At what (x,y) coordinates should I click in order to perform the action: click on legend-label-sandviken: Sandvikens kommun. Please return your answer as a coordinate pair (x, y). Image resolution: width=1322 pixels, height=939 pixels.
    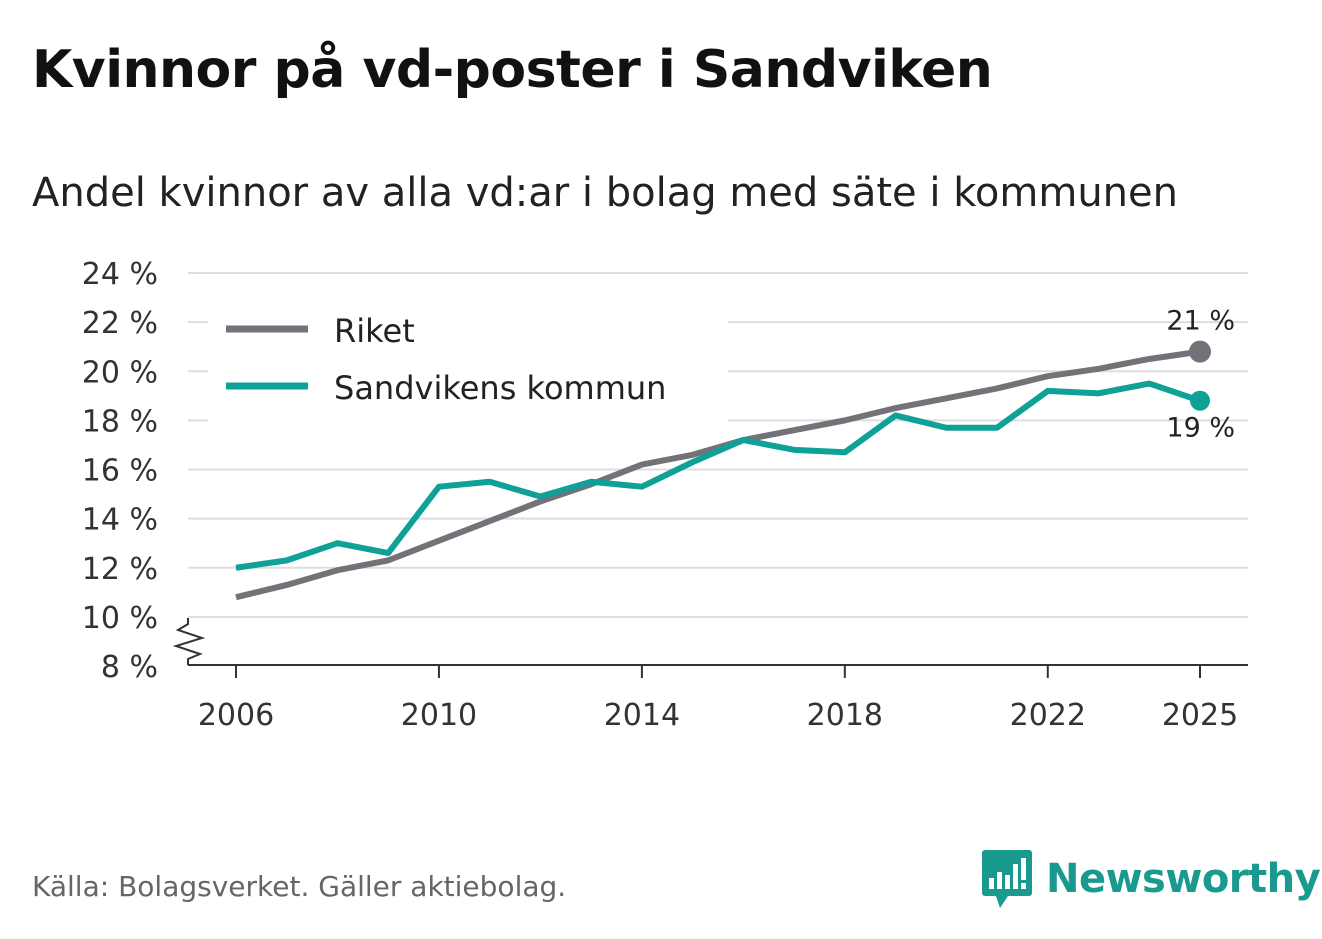
    Looking at the image, I should click on (500, 388).